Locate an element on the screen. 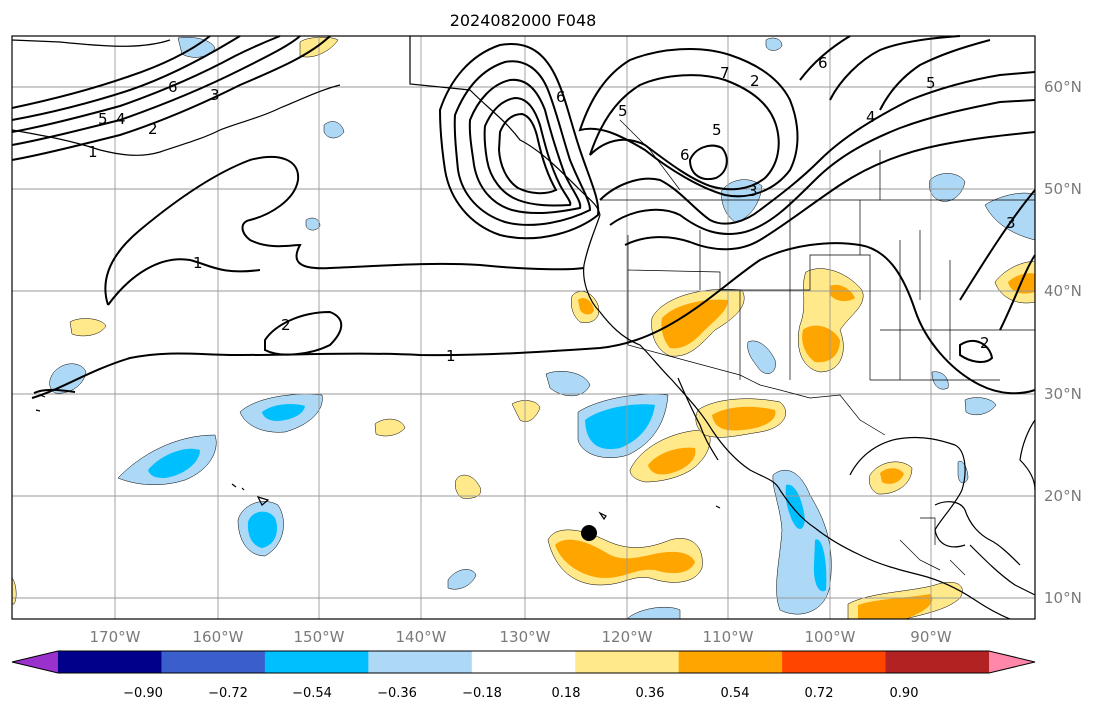 The image size is (1105, 712). colorbar-segments is located at coordinates (523, 662).